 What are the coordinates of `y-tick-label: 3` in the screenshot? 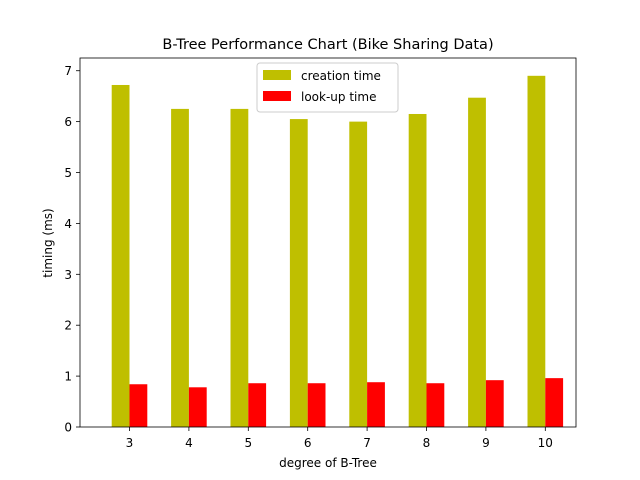 It's located at (68, 275).